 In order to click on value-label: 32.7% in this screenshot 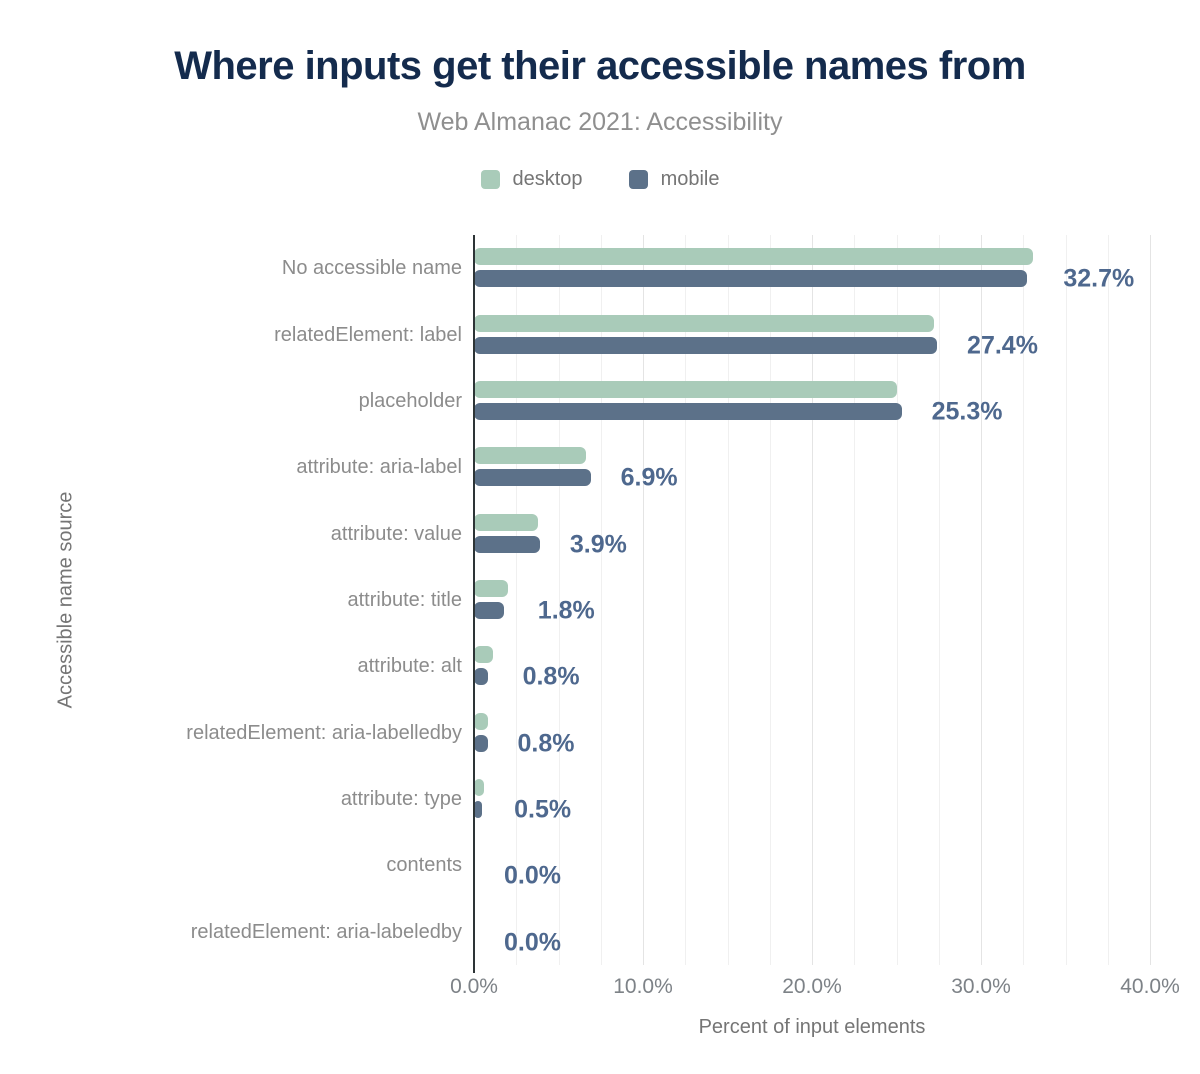, I will do `click(1099, 278)`.